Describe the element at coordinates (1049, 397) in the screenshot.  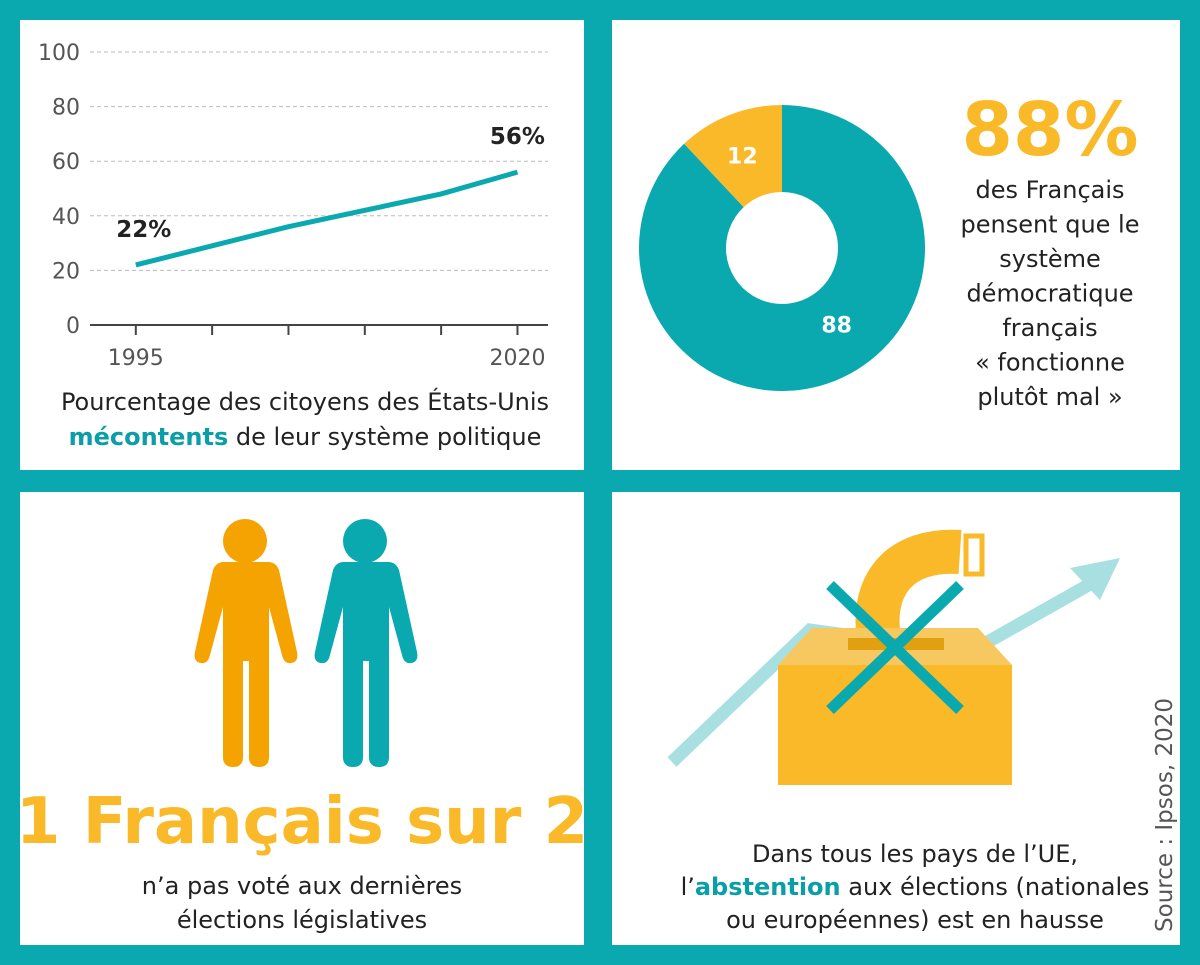
I see `description-line: plutôt mal »` at that location.